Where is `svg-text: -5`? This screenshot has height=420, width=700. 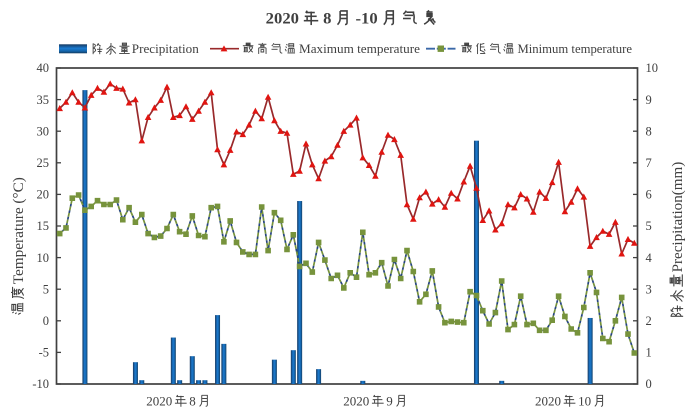 svg-text: -5 is located at coordinates (44, 353).